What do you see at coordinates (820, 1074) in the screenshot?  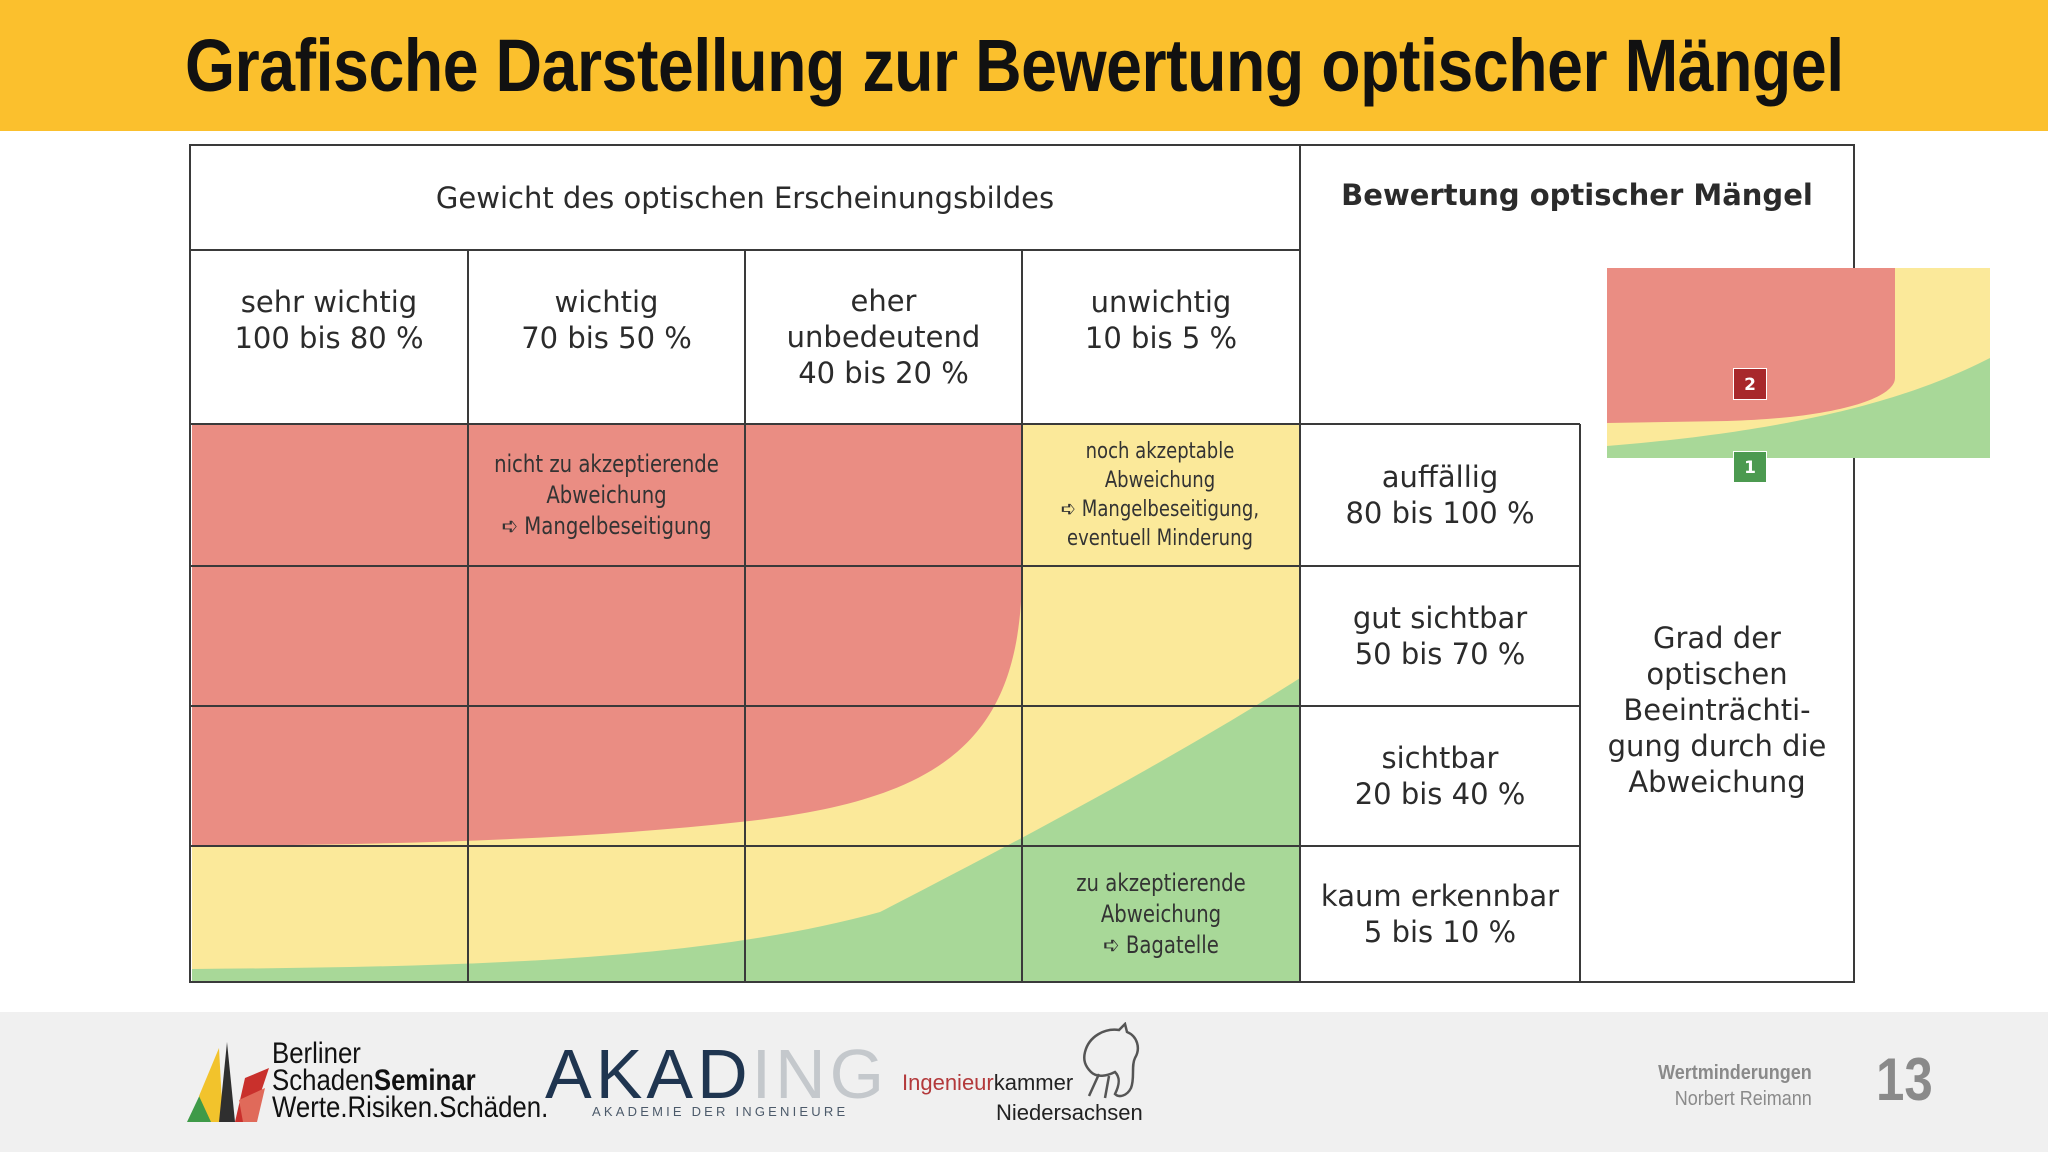 I see `akading-logo-light: ING` at bounding box center [820, 1074].